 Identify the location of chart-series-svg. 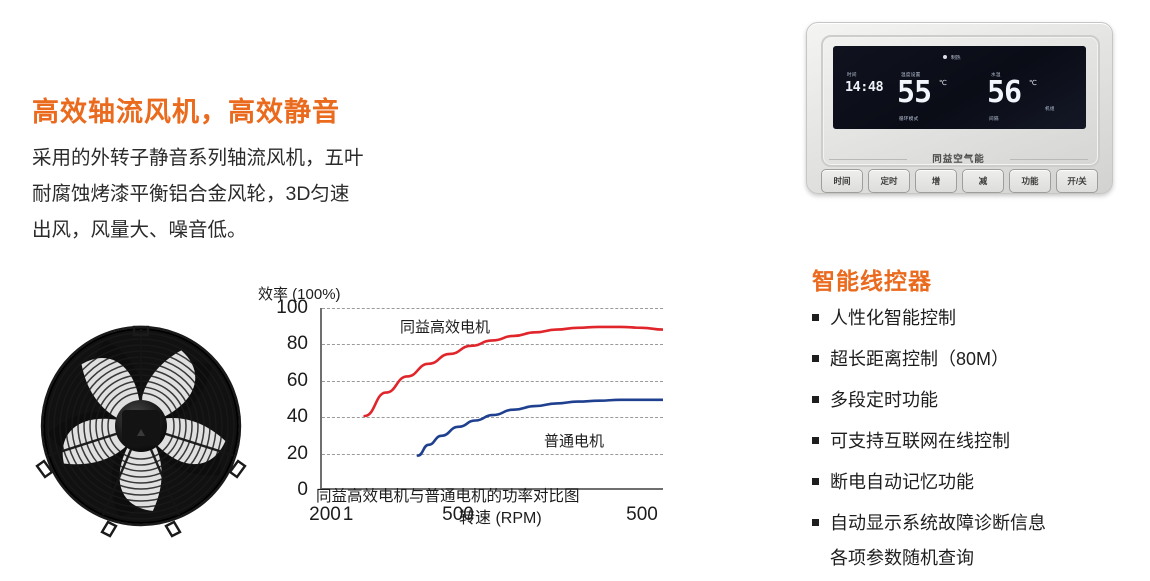
(513, 391).